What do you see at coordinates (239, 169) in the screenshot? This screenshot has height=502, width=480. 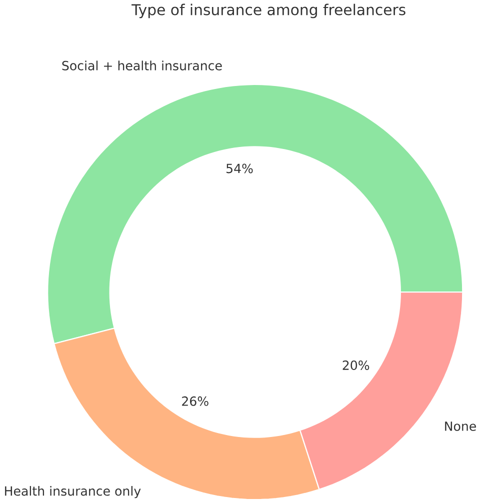 I see `data-label: 54%` at bounding box center [239, 169].